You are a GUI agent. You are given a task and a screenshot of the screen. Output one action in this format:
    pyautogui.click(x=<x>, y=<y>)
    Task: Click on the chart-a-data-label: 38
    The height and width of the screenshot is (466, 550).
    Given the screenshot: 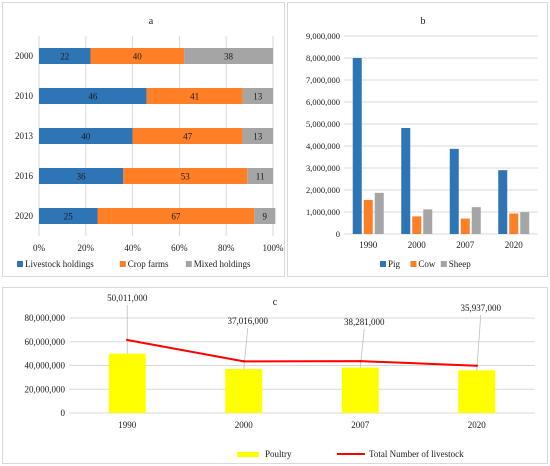 What is the action you would take?
    pyautogui.click(x=229, y=57)
    